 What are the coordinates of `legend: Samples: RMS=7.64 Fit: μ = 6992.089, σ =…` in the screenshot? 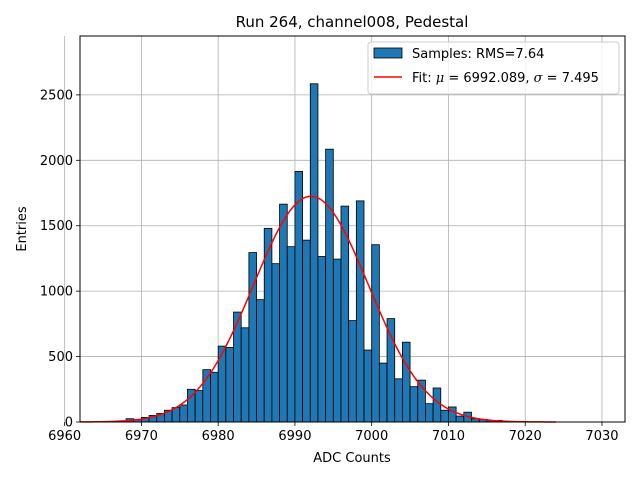 It's located at (493, 68).